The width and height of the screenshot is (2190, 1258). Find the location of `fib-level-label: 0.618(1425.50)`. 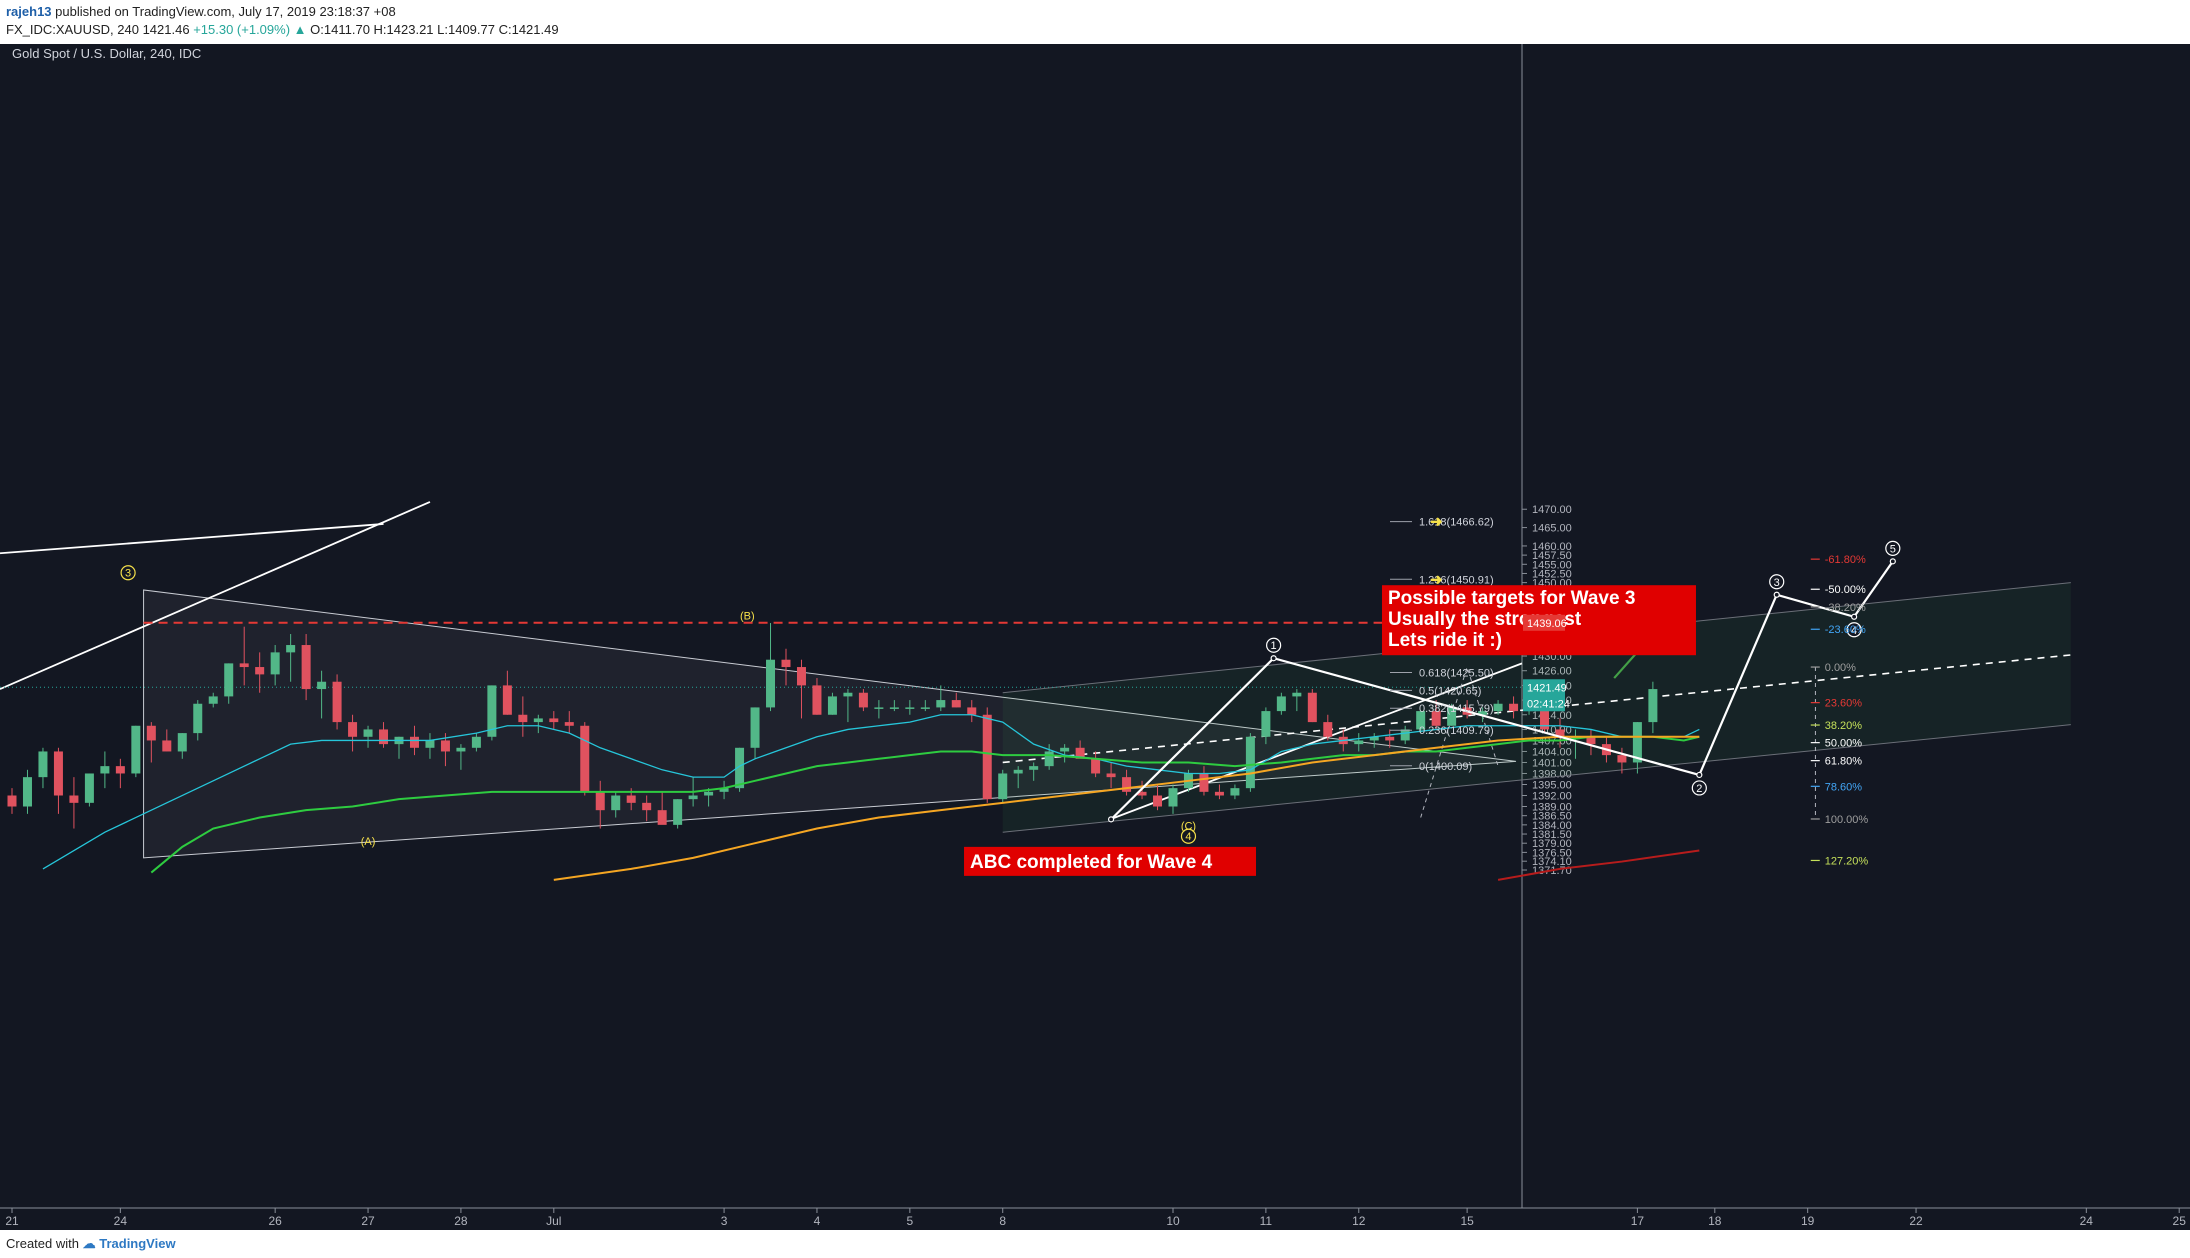

fib-level-label: 0.618(1425.50) is located at coordinates (1456, 674).